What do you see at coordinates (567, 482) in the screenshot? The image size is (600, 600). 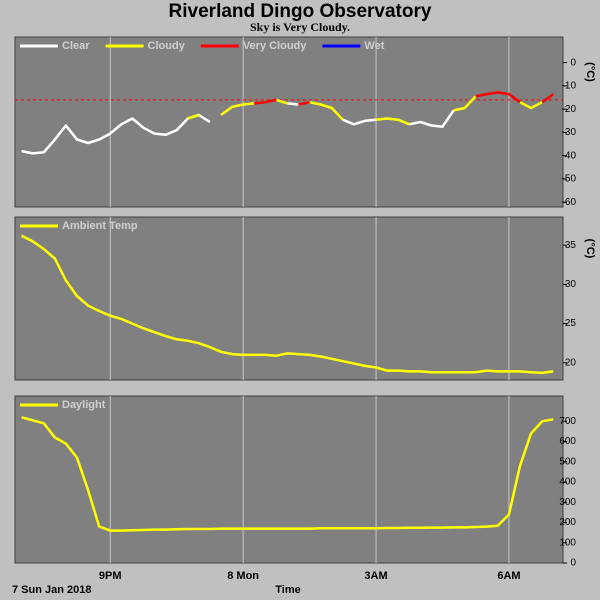 I see `y-tick-label: 400` at bounding box center [567, 482].